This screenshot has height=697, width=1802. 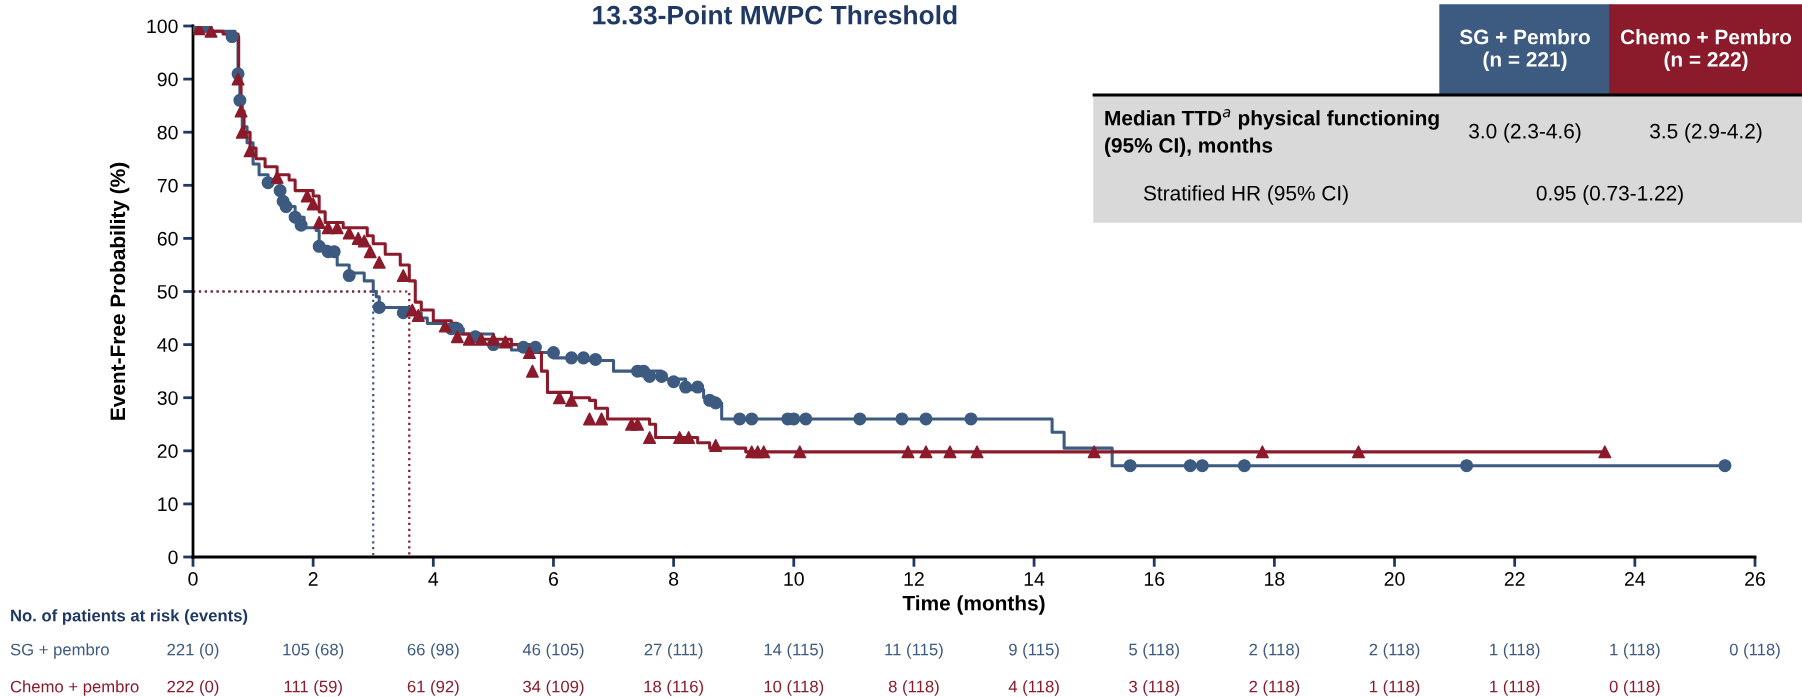 What do you see at coordinates (119, 291) in the screenshot?
I see `y-axis-title: Event-Free Probability (%)` at bounding box center [119, 291].